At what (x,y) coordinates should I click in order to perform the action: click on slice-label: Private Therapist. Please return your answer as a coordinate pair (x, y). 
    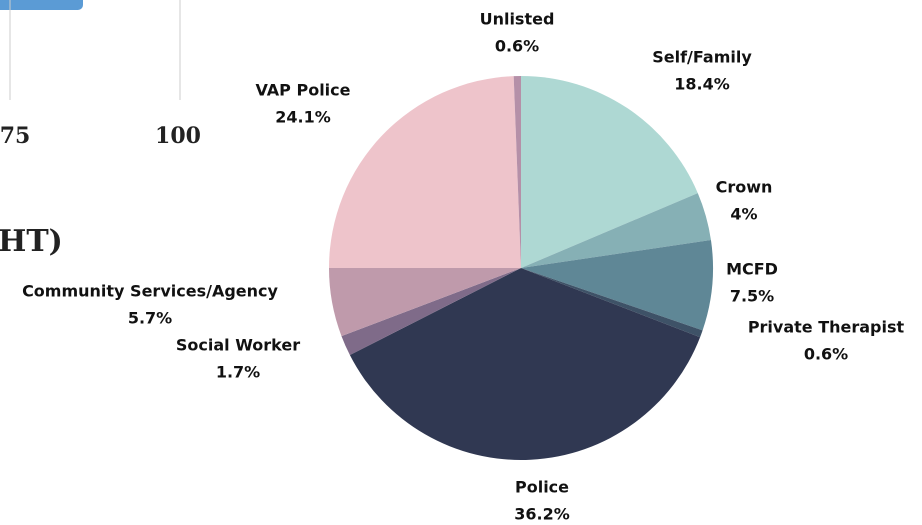
    Looking at the image, I should click on (826, 327).